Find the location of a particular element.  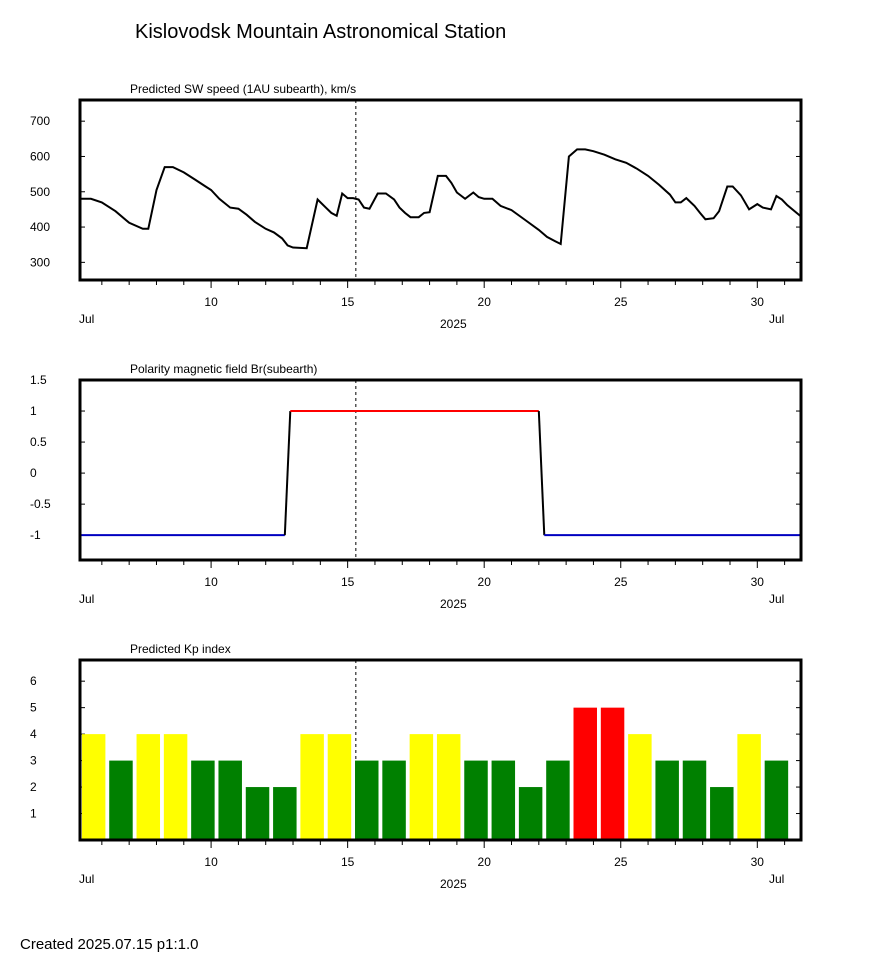

kp-index-y-tick-label: 2 is located at coordinates (33, 787).